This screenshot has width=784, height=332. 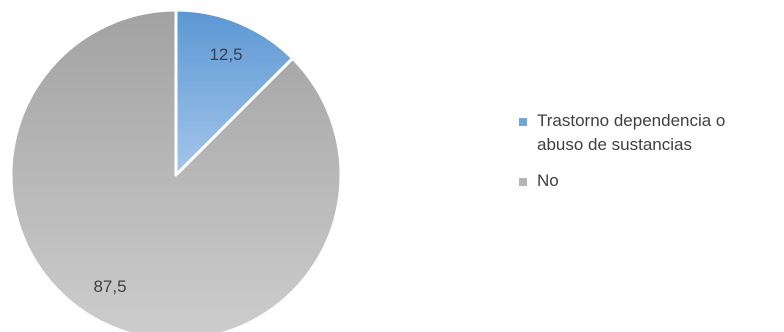 I want to click on legend-label-trastorno-line2: abuso de sustancias, so click(x=614, y=144).